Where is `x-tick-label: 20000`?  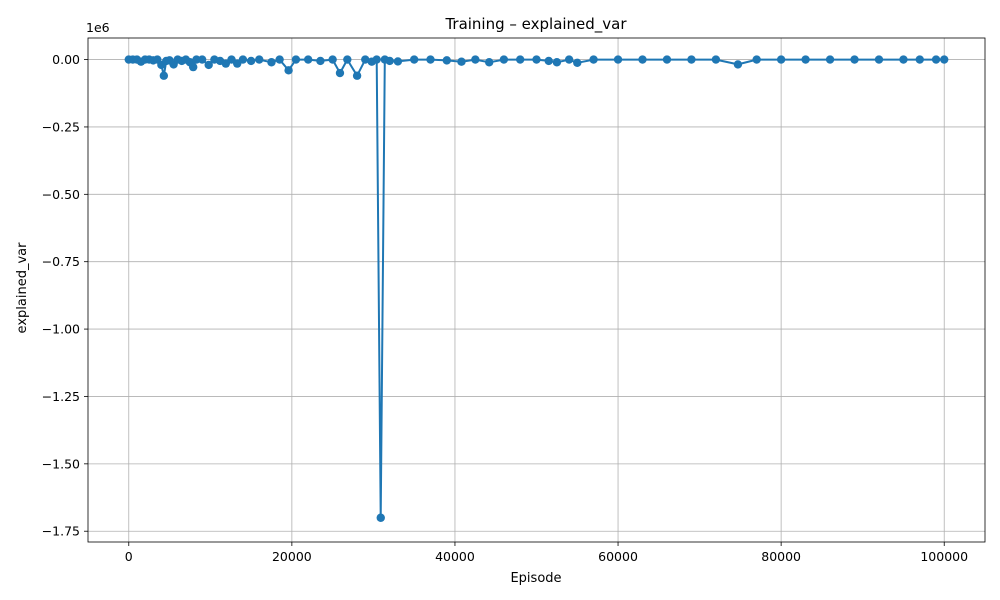
x-tick-label: 20000 is located at coordinates (292, 556).